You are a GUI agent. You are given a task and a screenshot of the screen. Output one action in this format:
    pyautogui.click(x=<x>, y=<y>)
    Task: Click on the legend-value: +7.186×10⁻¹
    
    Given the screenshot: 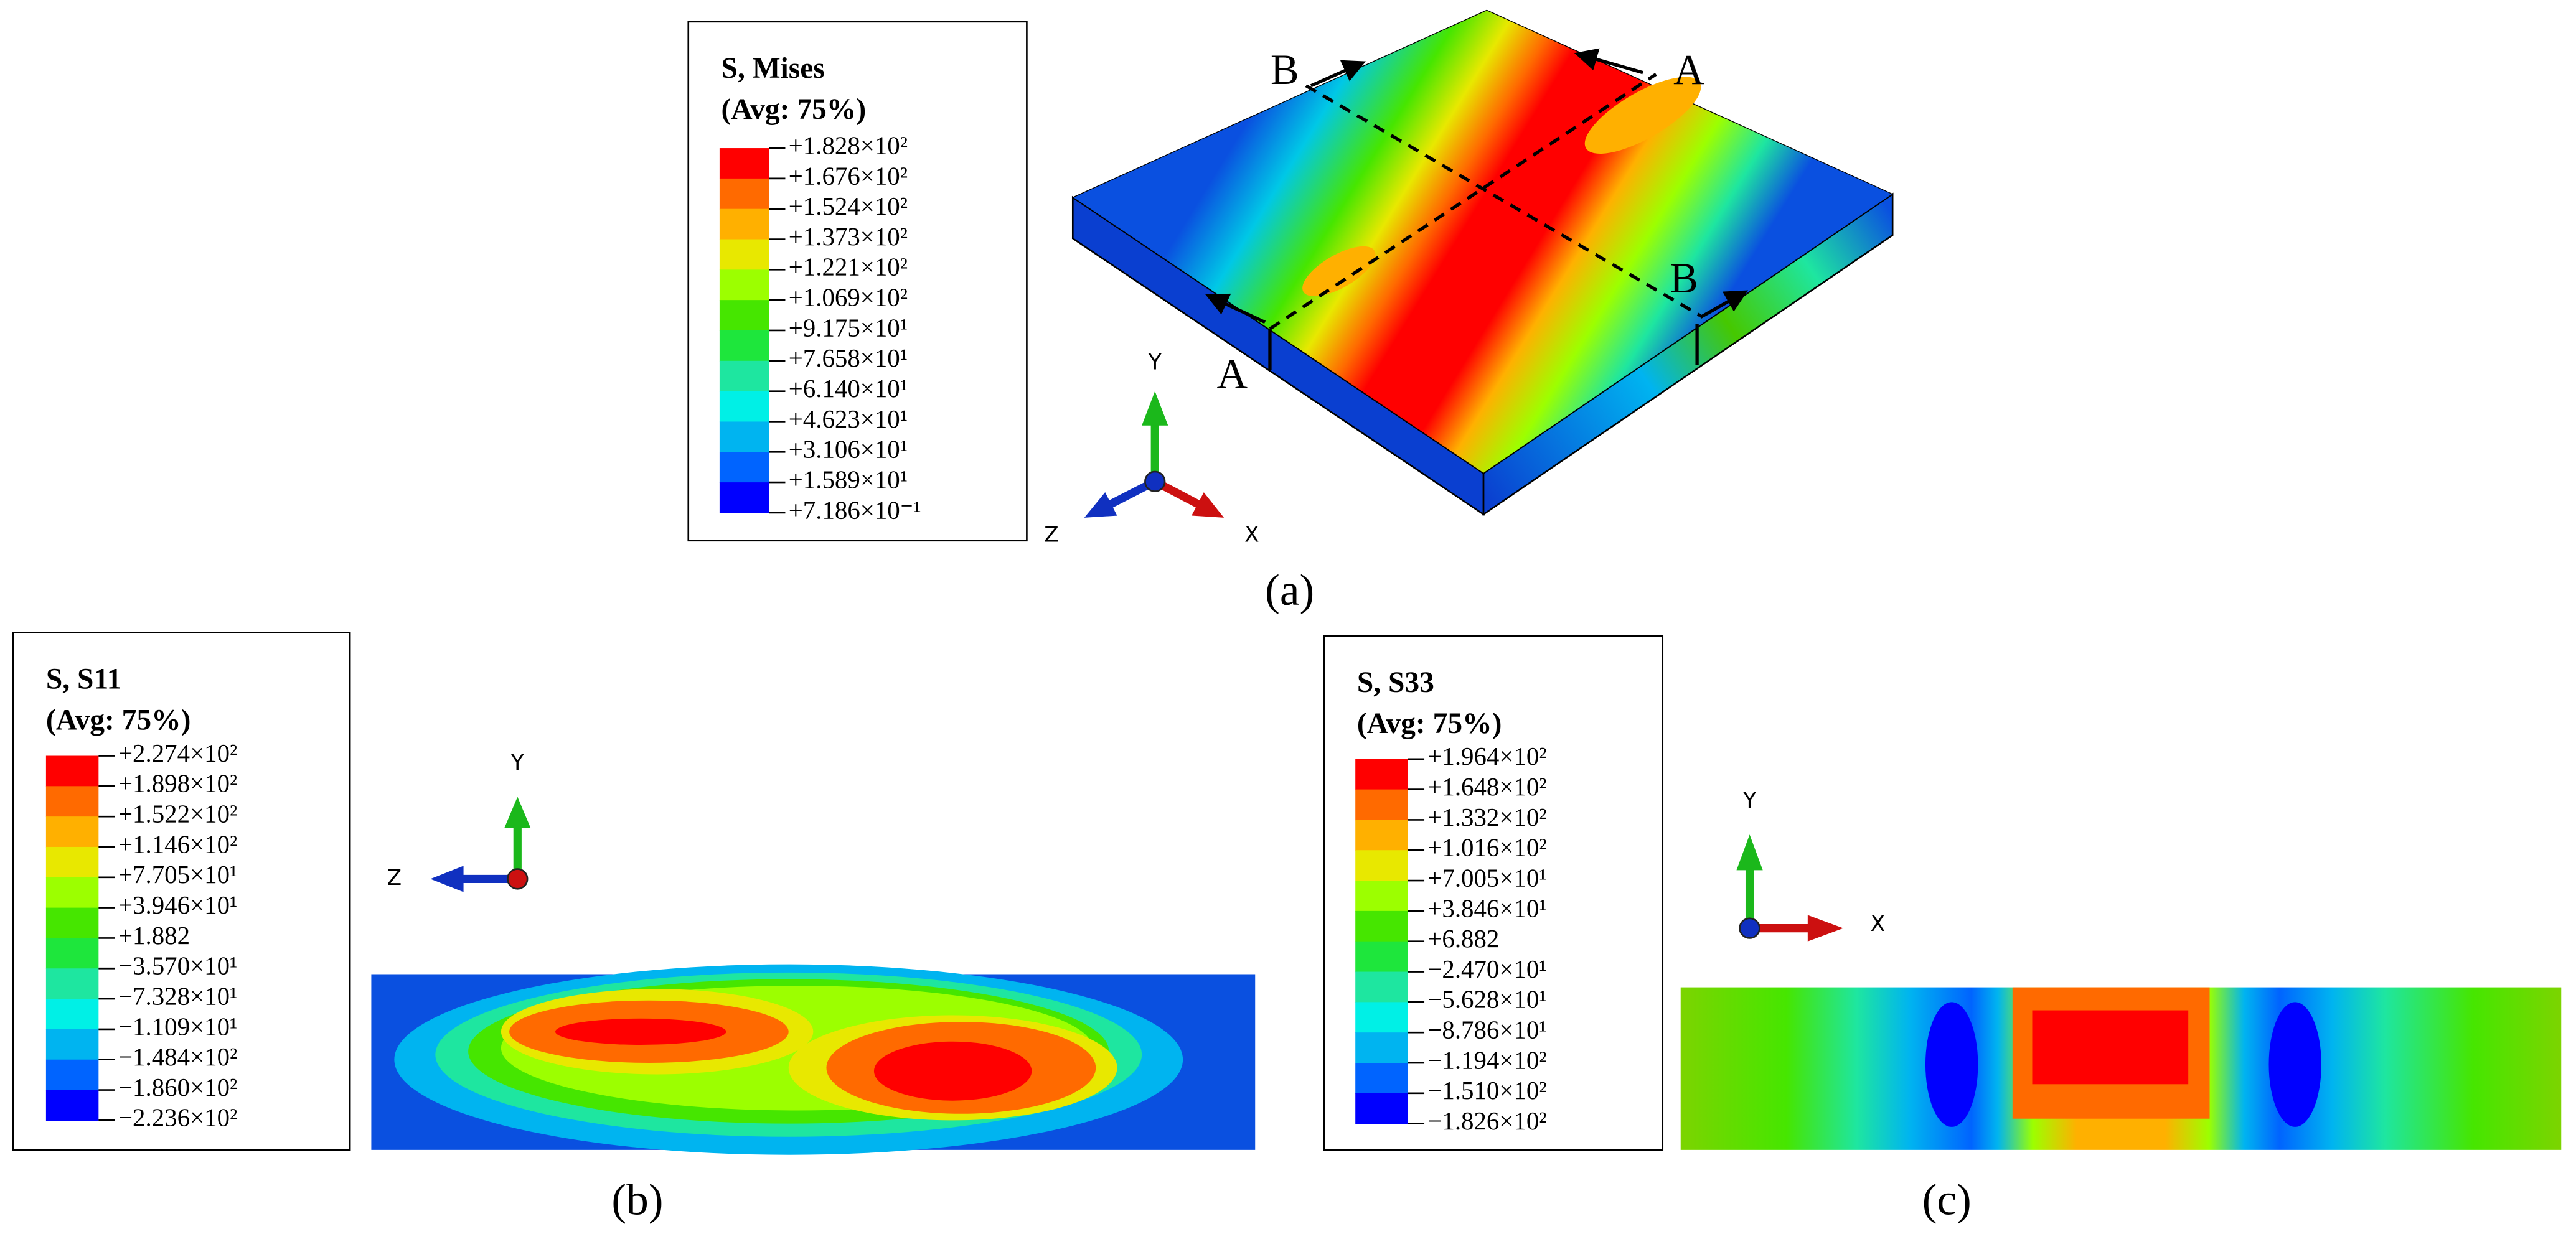 What is the action you would take?
    pyautogui.click(x=855, y=510)
    